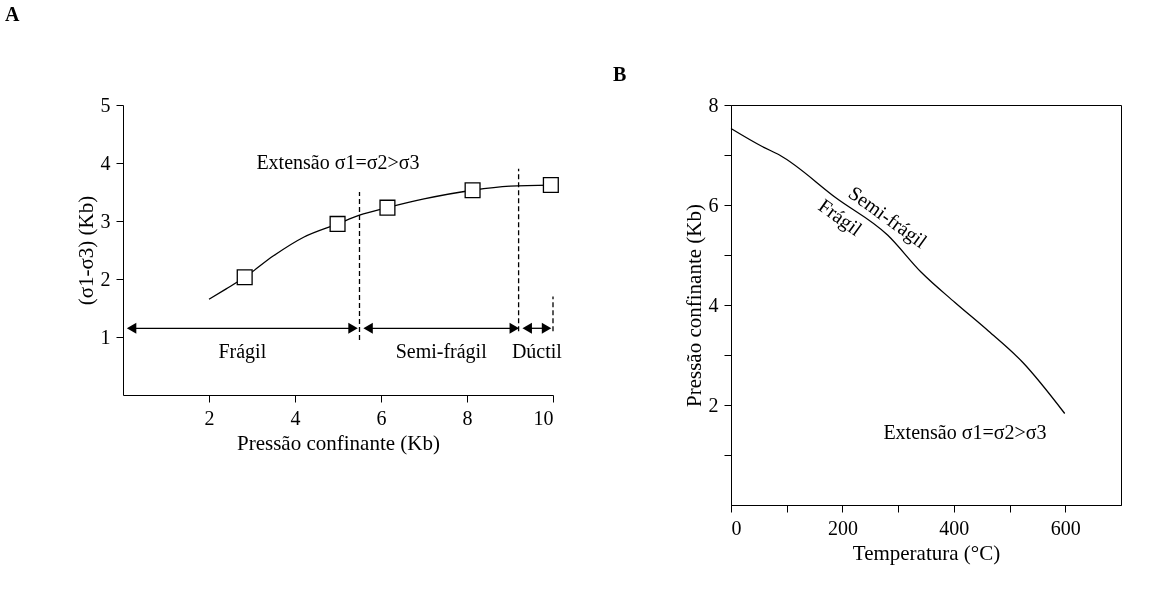  Describe the element at coordinates (105, 336) in the screenshot. I see `y-tick-label: 1` at that location.